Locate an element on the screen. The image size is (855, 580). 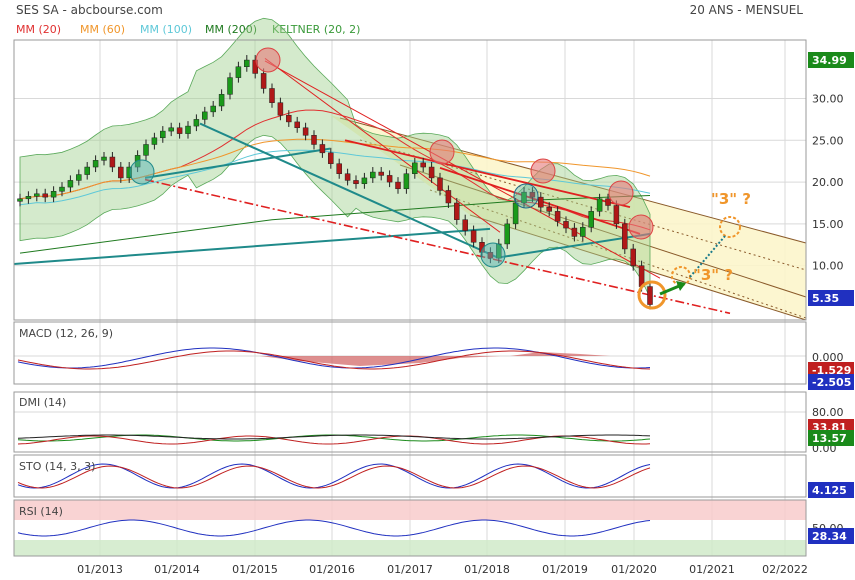
trendline is located at coordinates (348, 190).